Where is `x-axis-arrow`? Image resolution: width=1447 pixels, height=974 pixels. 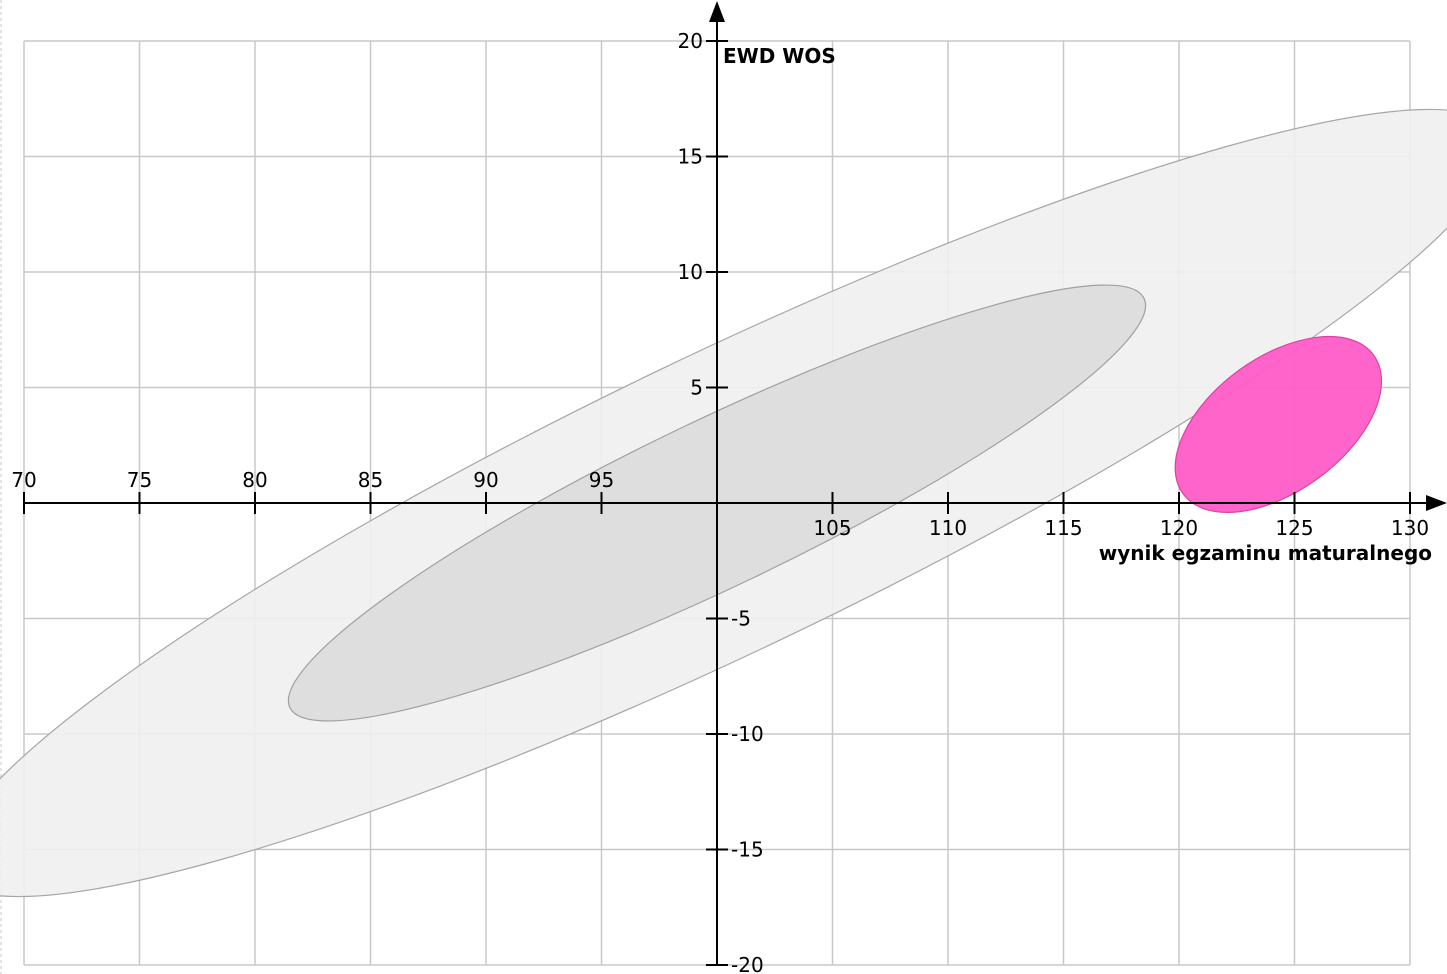
x-axis-arrow is located at coordinates (1436, 503).